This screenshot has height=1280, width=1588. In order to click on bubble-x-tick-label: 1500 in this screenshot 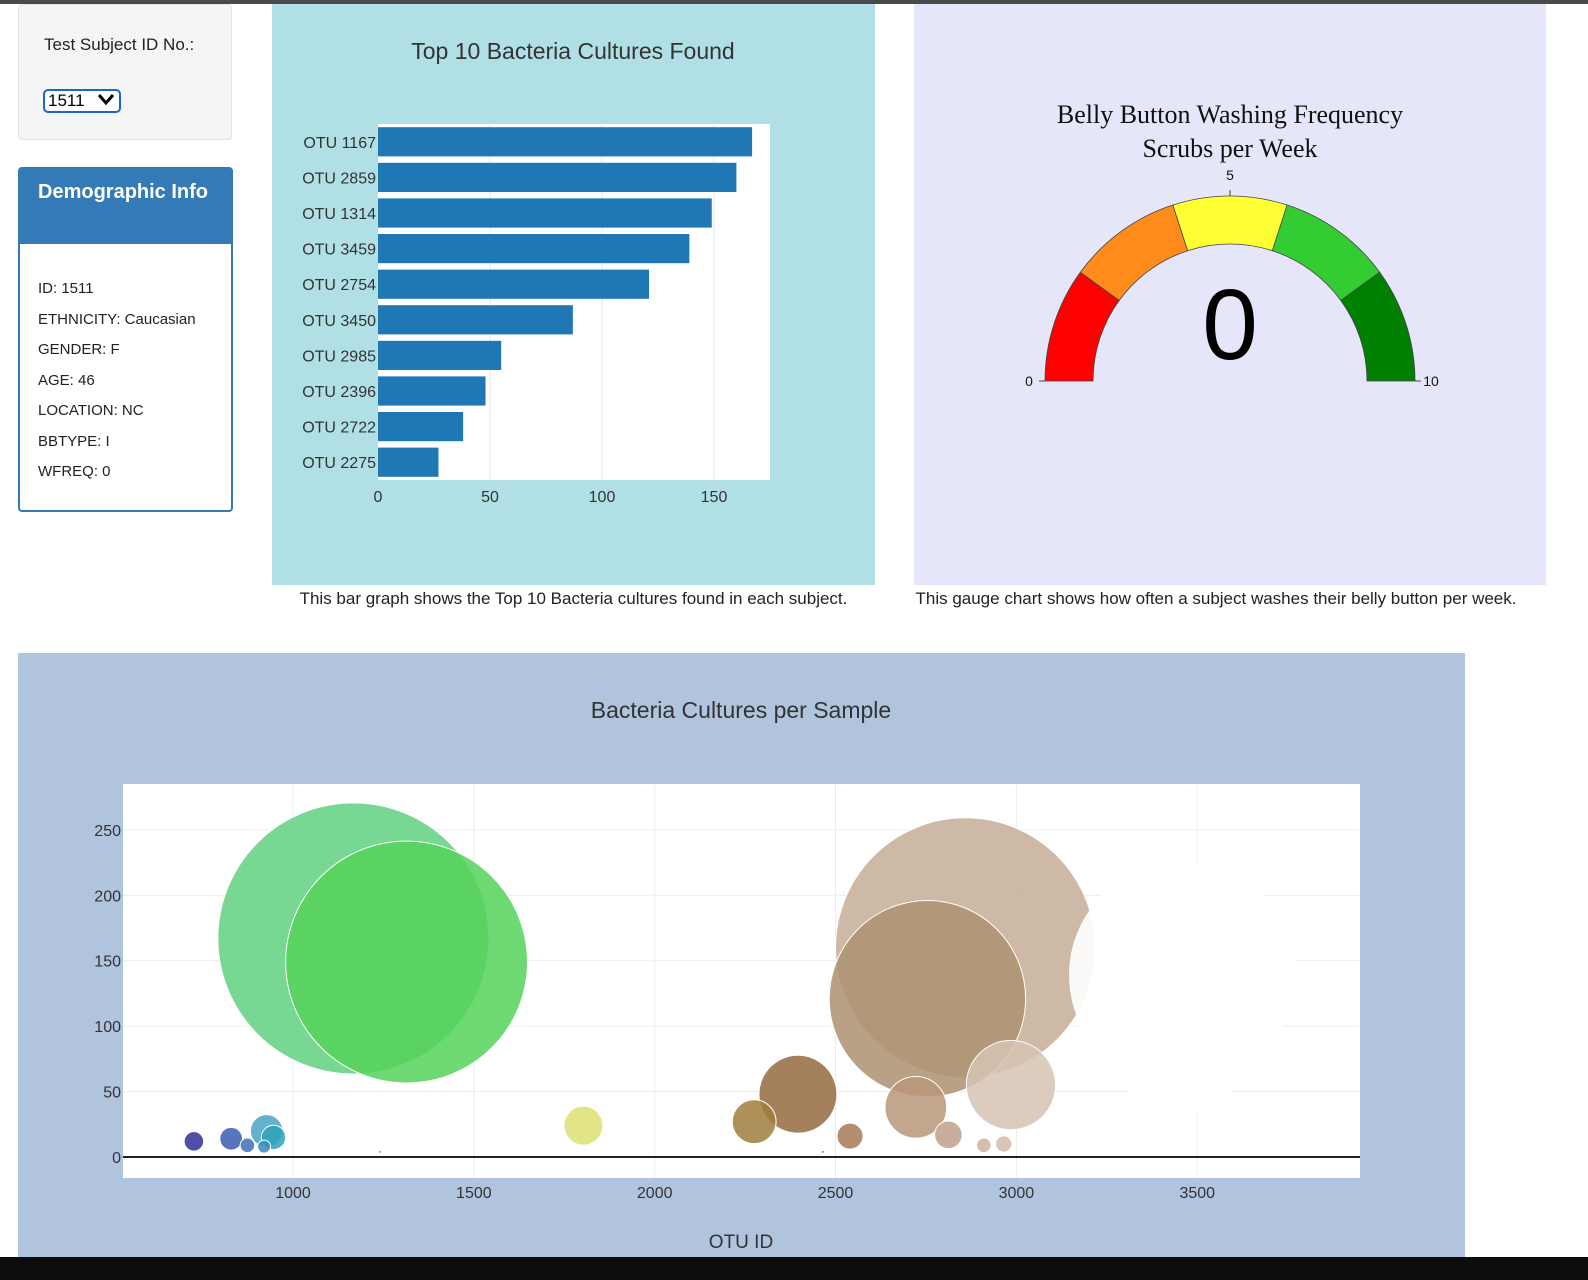, I will do `click(474, 1193)`.